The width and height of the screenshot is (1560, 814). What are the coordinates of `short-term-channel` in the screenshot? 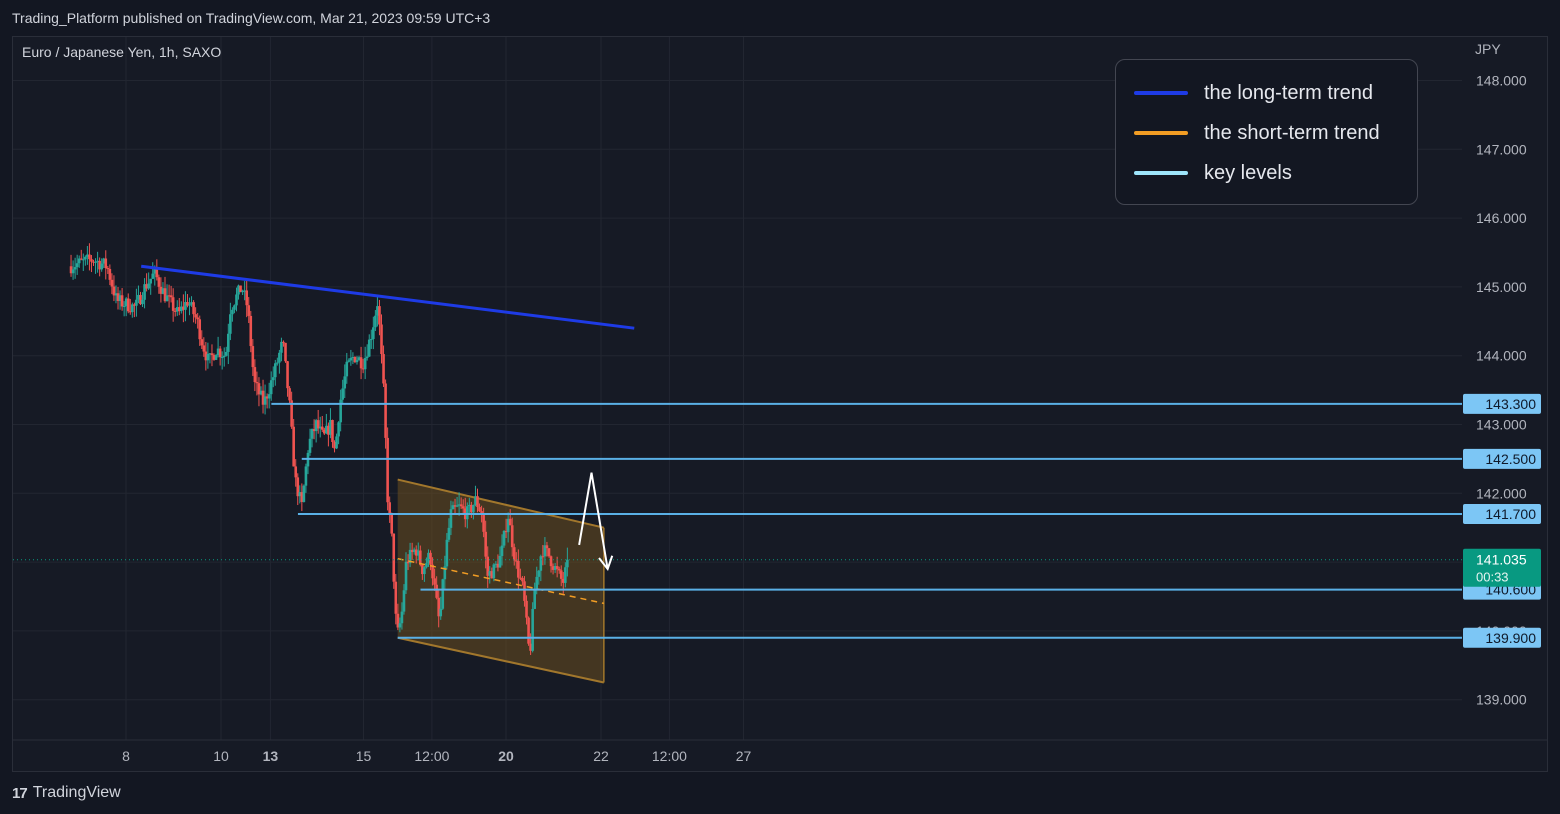 It's located at (500, 581).